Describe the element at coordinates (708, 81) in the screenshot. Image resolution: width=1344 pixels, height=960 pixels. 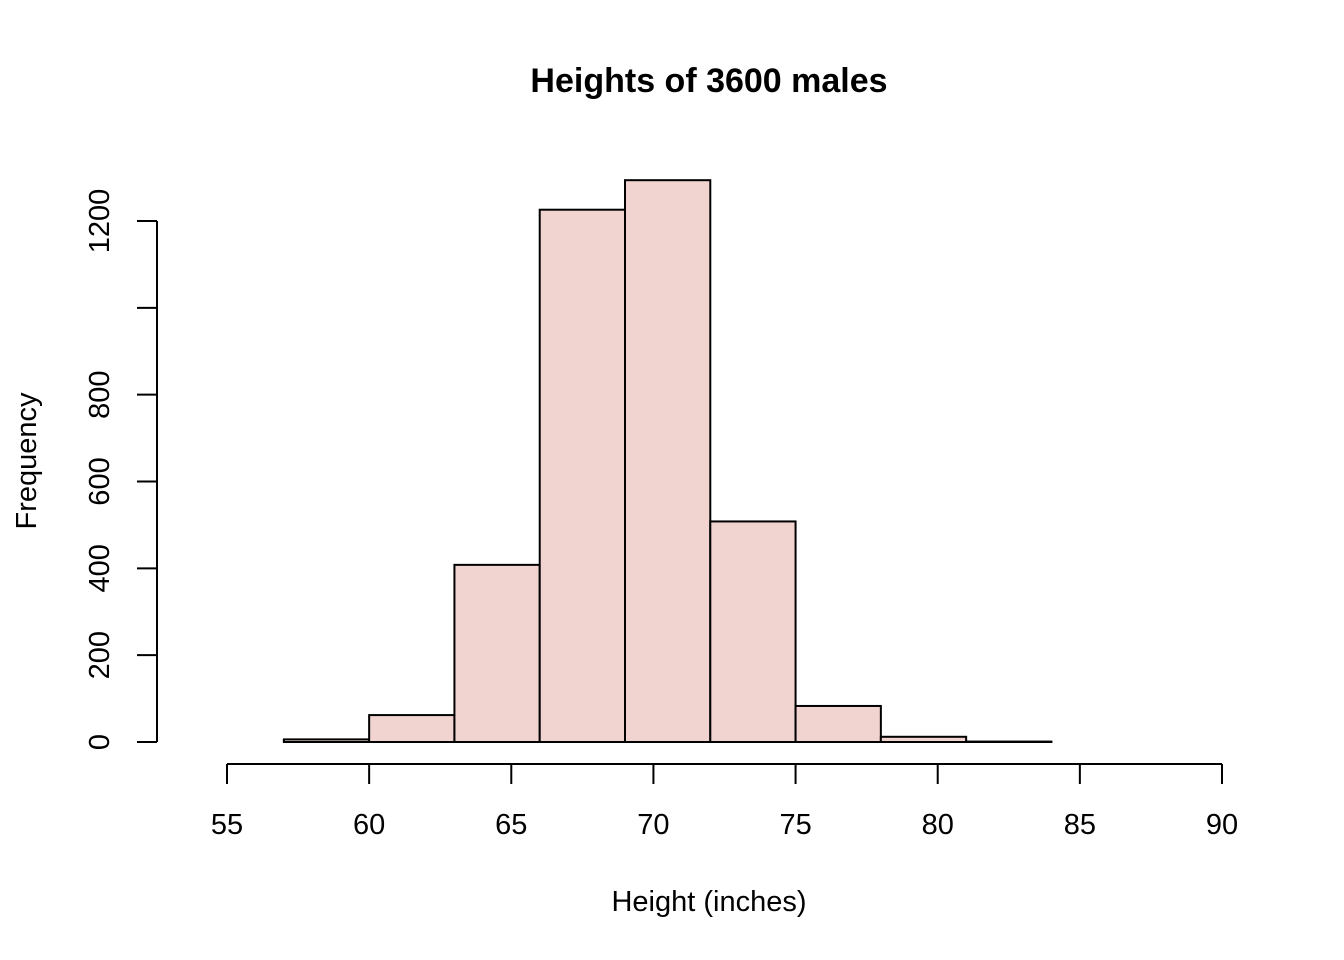
I see `chart-title: Heights of 3600 males` at that location.